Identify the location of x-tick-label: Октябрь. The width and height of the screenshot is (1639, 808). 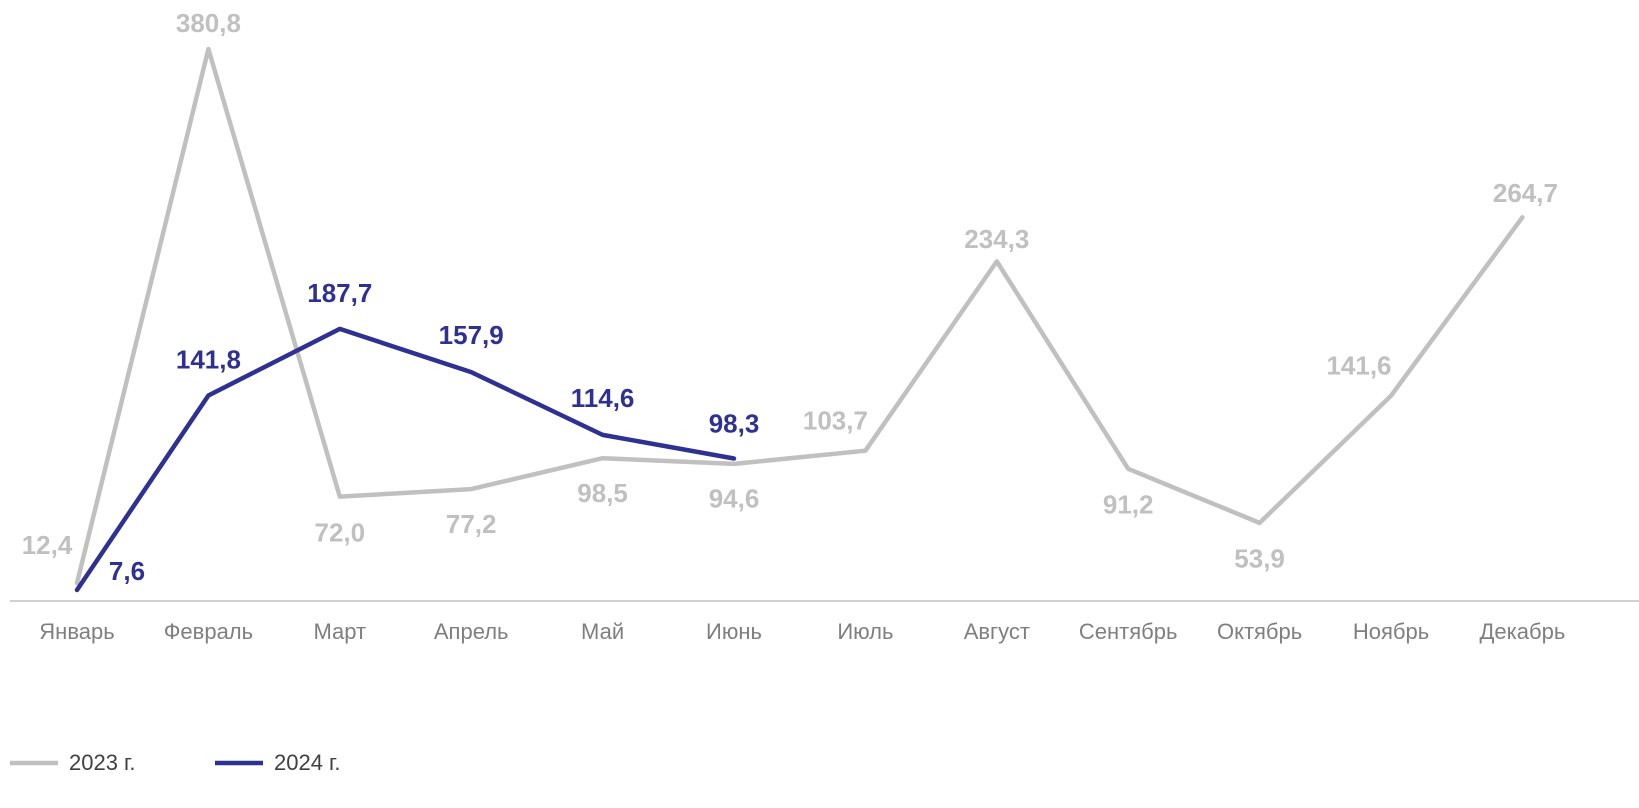
(1259, 631).